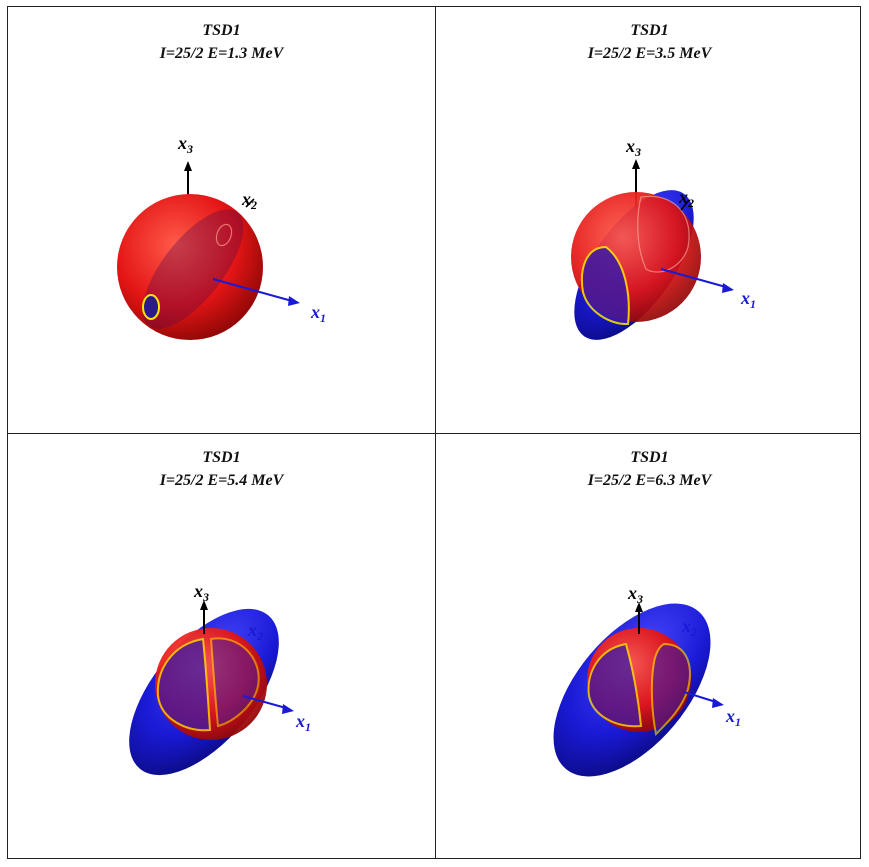  I want to click on grid-divider-vertical, so click(435, 432).